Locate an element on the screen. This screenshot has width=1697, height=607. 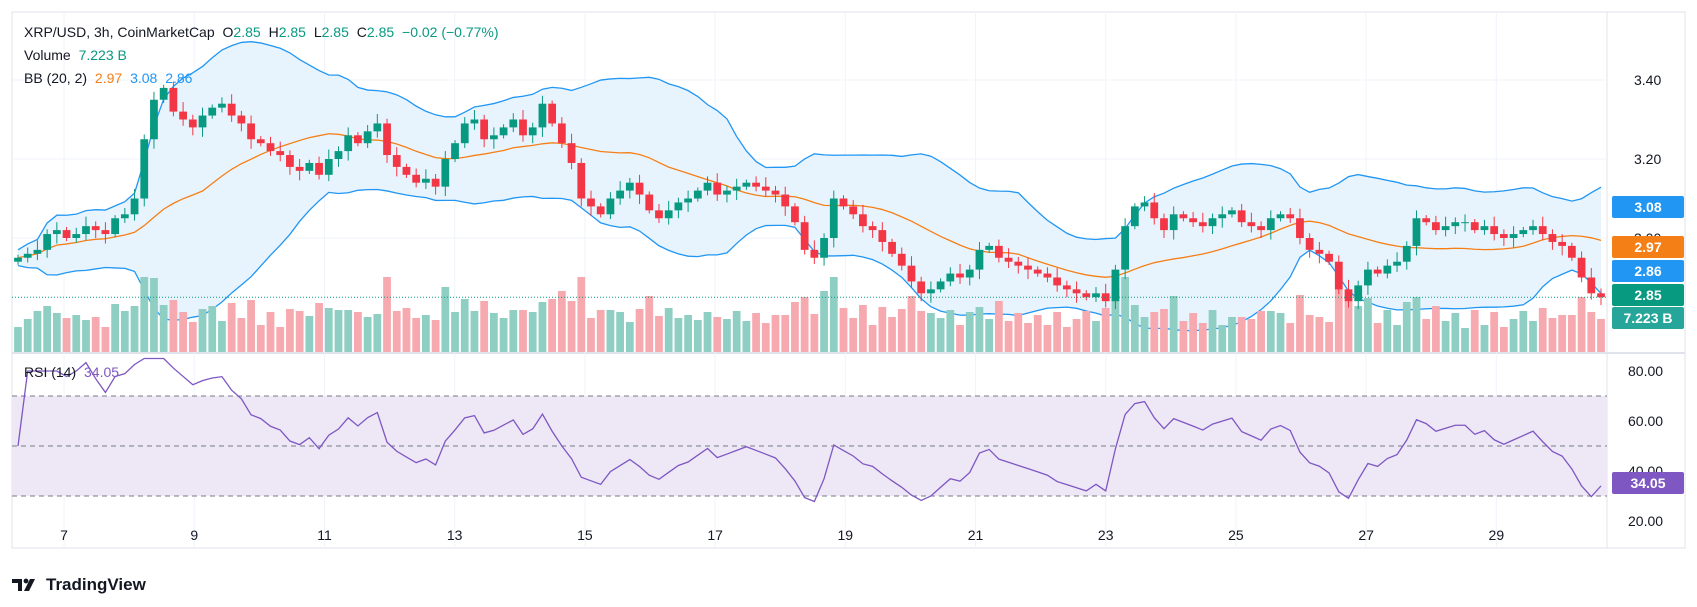
price-tick-label: 3.40 is located at coordinates (1647, 80).